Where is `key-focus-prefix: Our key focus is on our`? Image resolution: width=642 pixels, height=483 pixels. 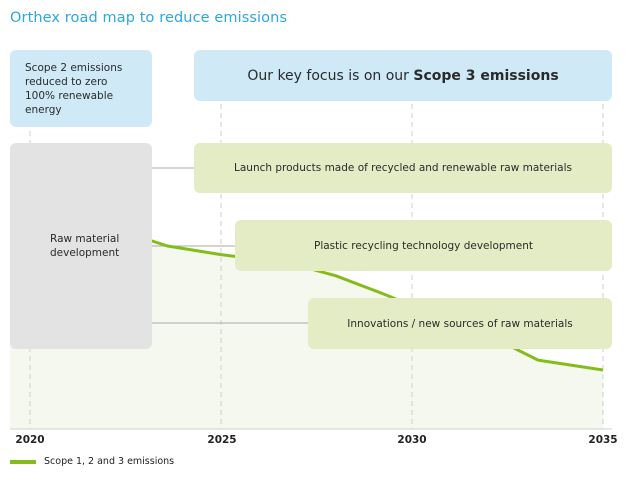 key-focus-prefix: Our key focus is on our is located at coordinates (330, 75).